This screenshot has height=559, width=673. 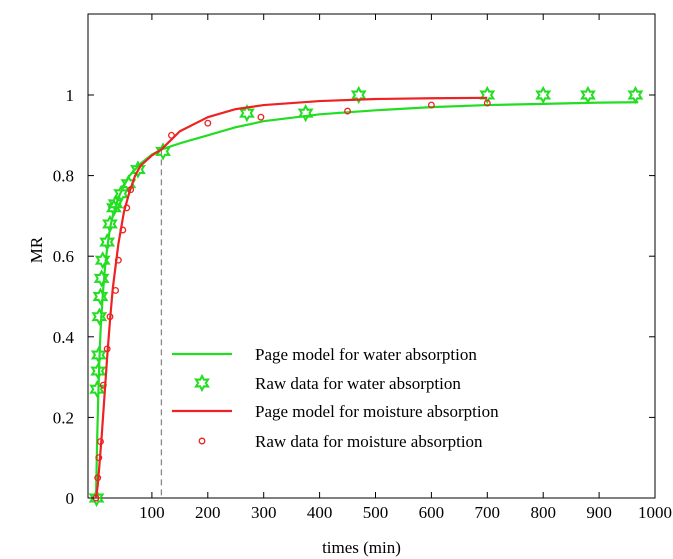 I want to click on x-tick-label: 500, so click(x=376, y=512).